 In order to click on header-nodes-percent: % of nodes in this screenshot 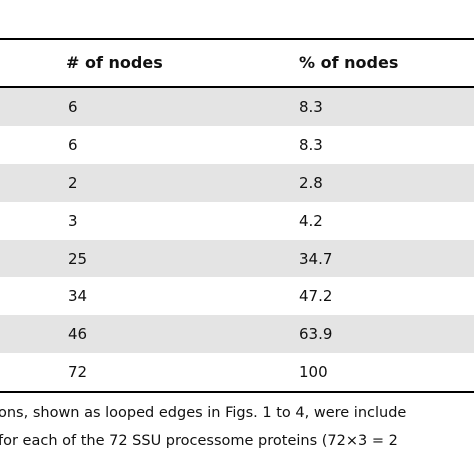, I will do `click(349, 62)`.